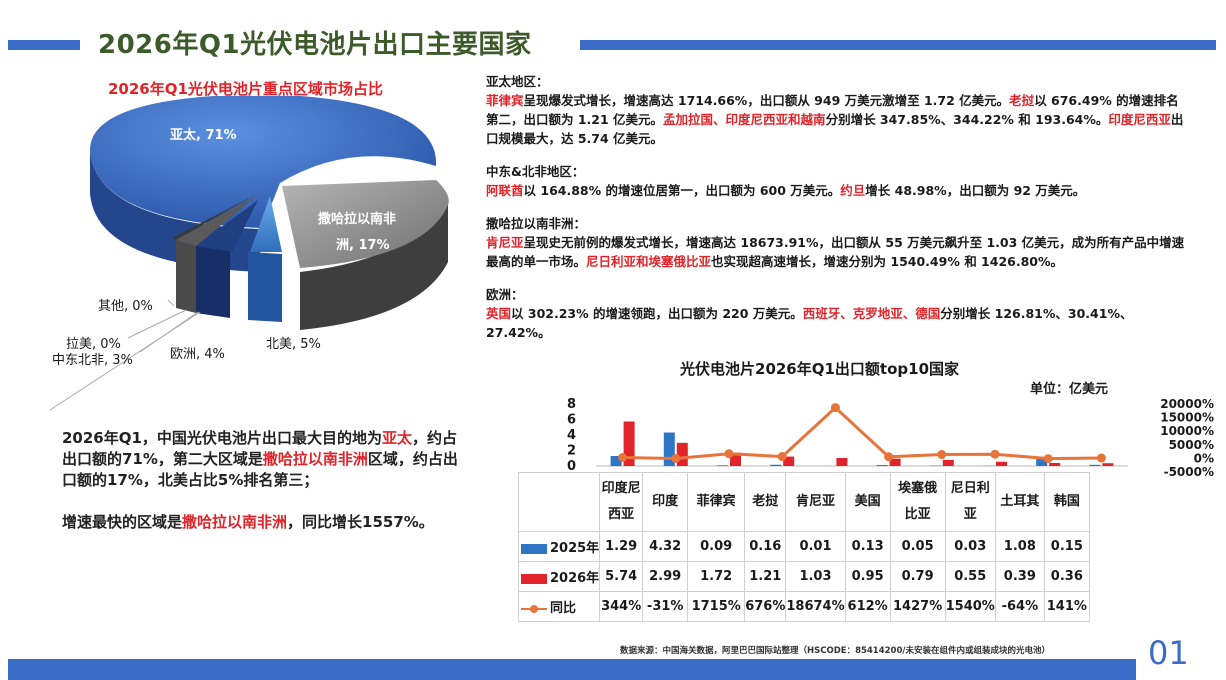  What do you see at coordinates (559, 502) in the screenshot?
I see `table-corner-cell` at bounding box center [559, 502].